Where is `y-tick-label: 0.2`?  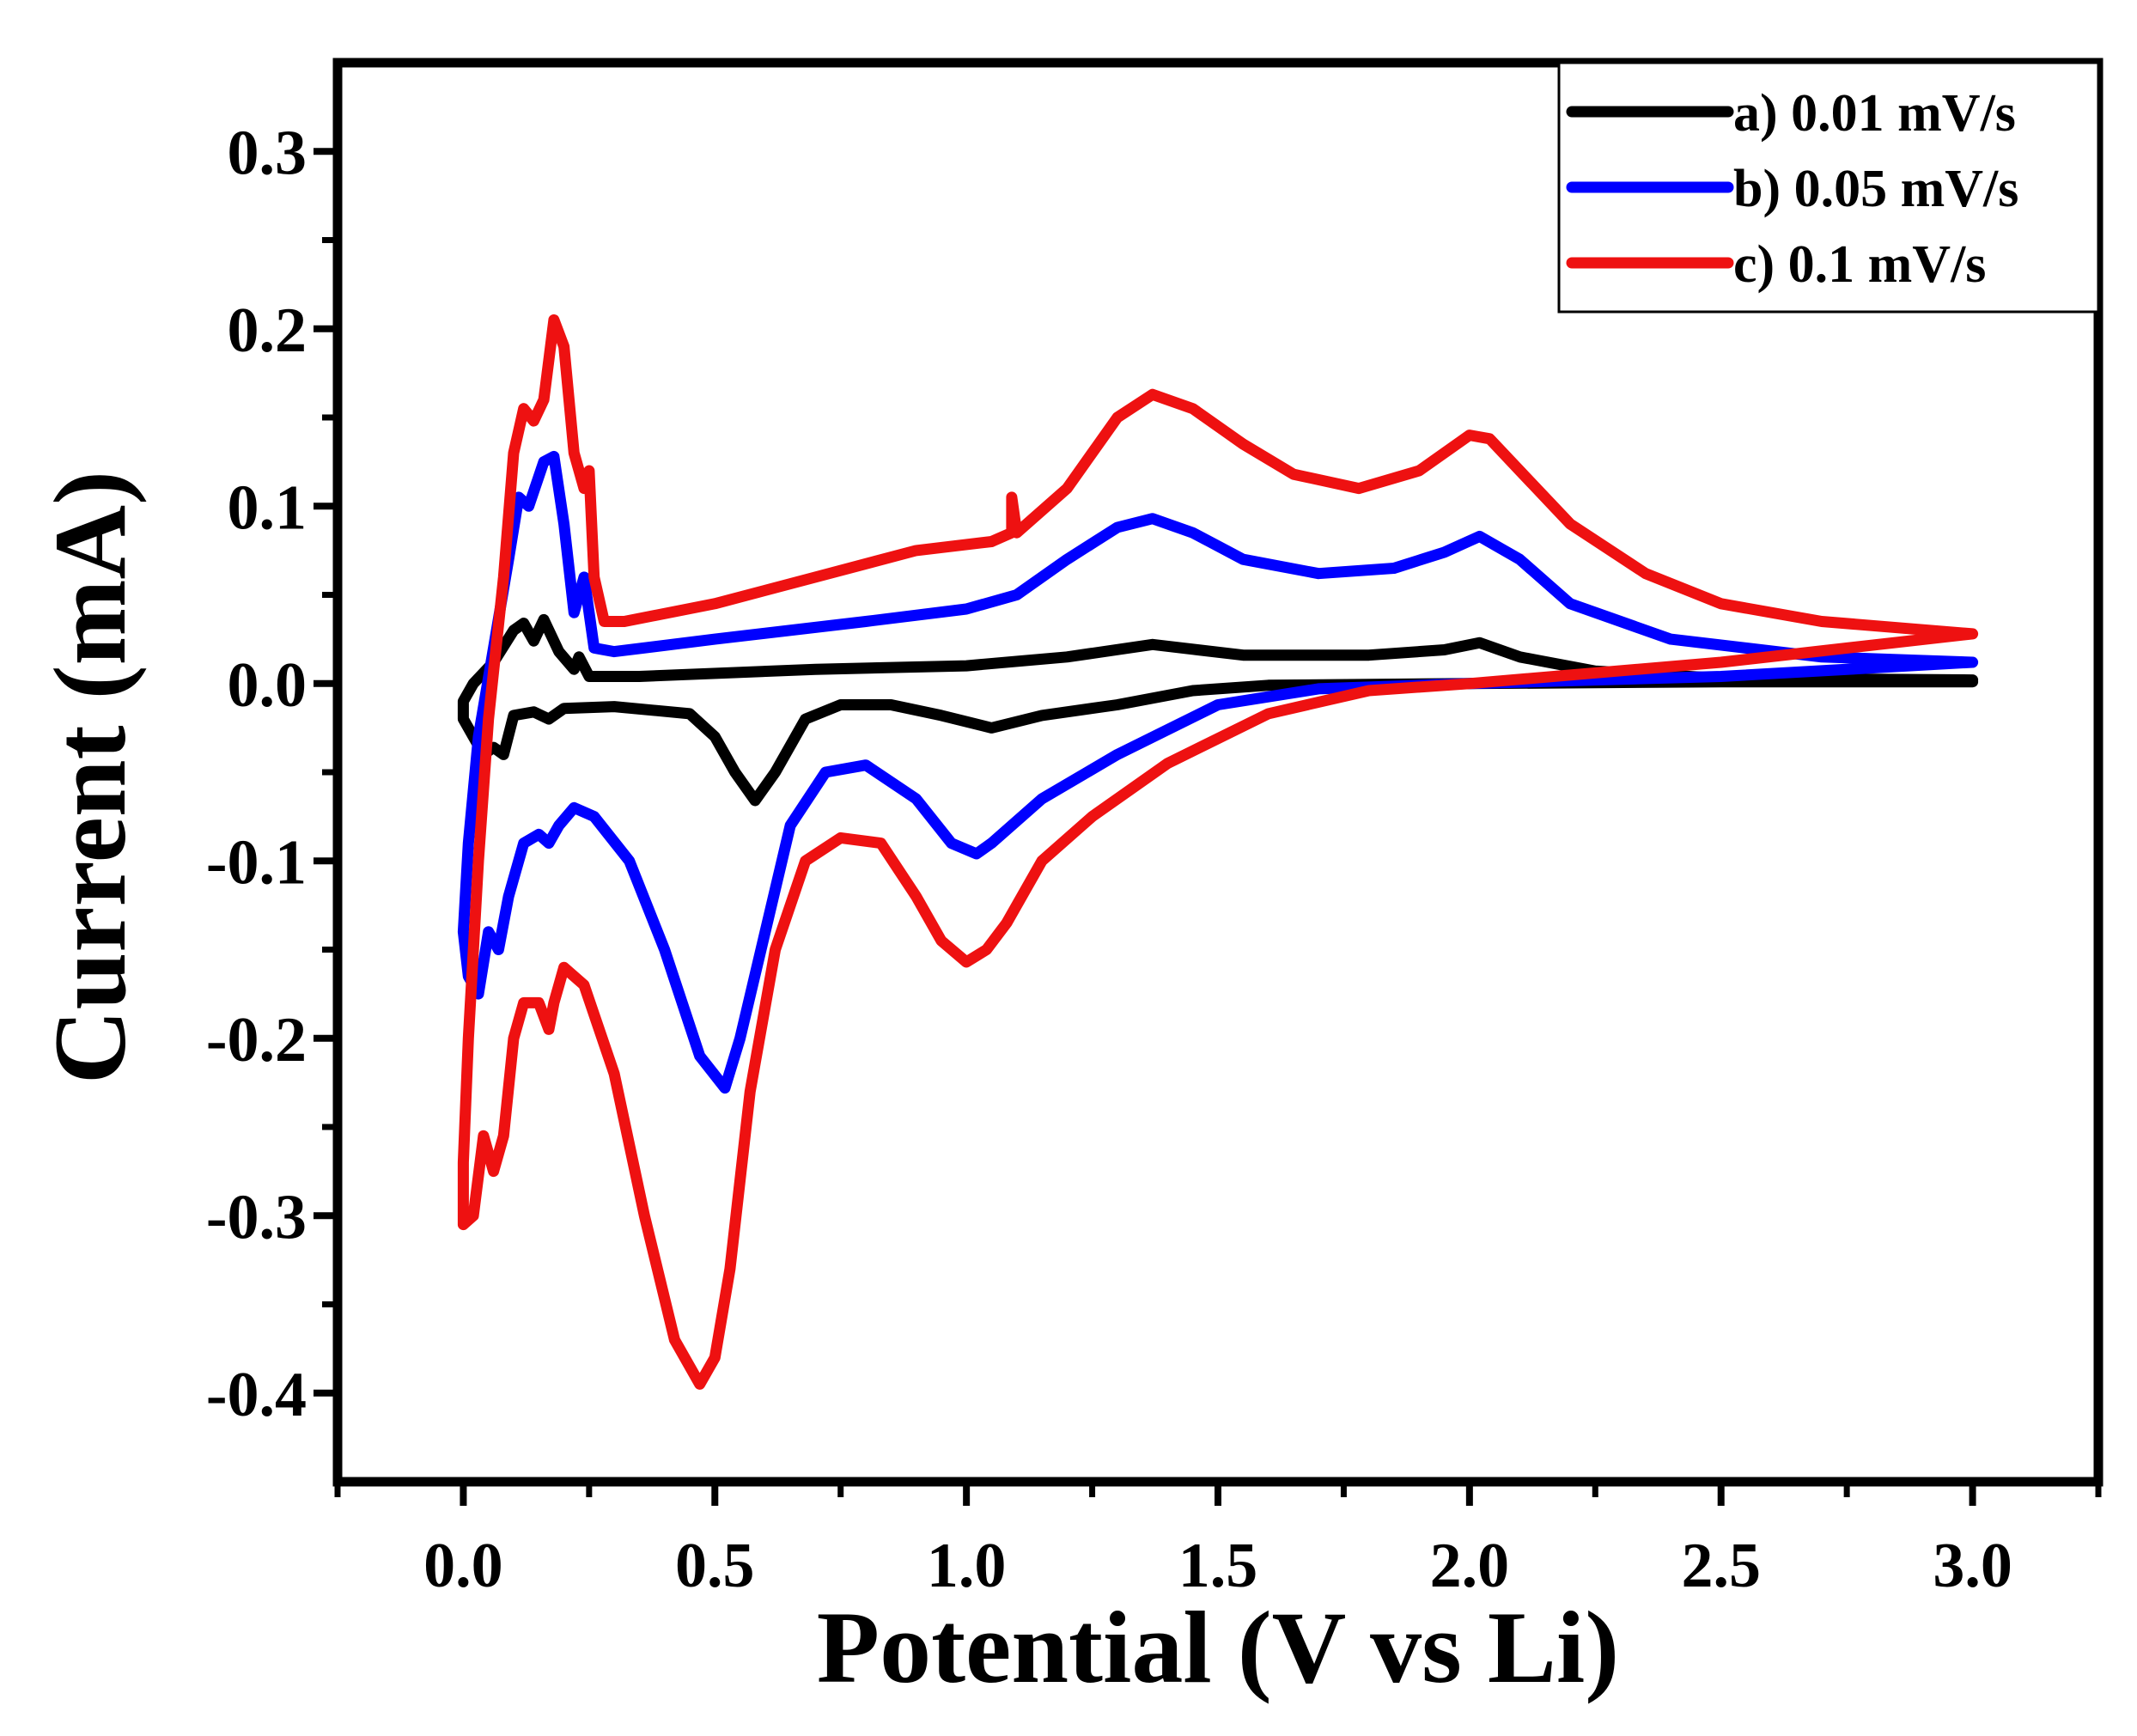 y-tick-label: 0.2 is located at coordinates (267, 330).